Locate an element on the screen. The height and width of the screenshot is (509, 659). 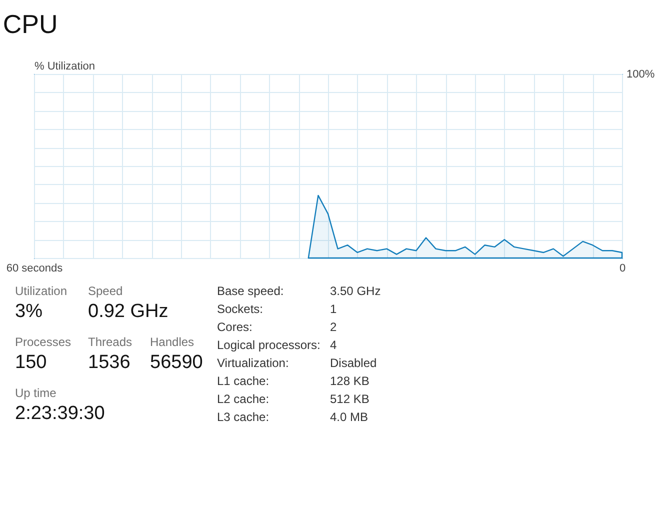
x-tick-label: 60 seconds is located at coordinates (35, 268).